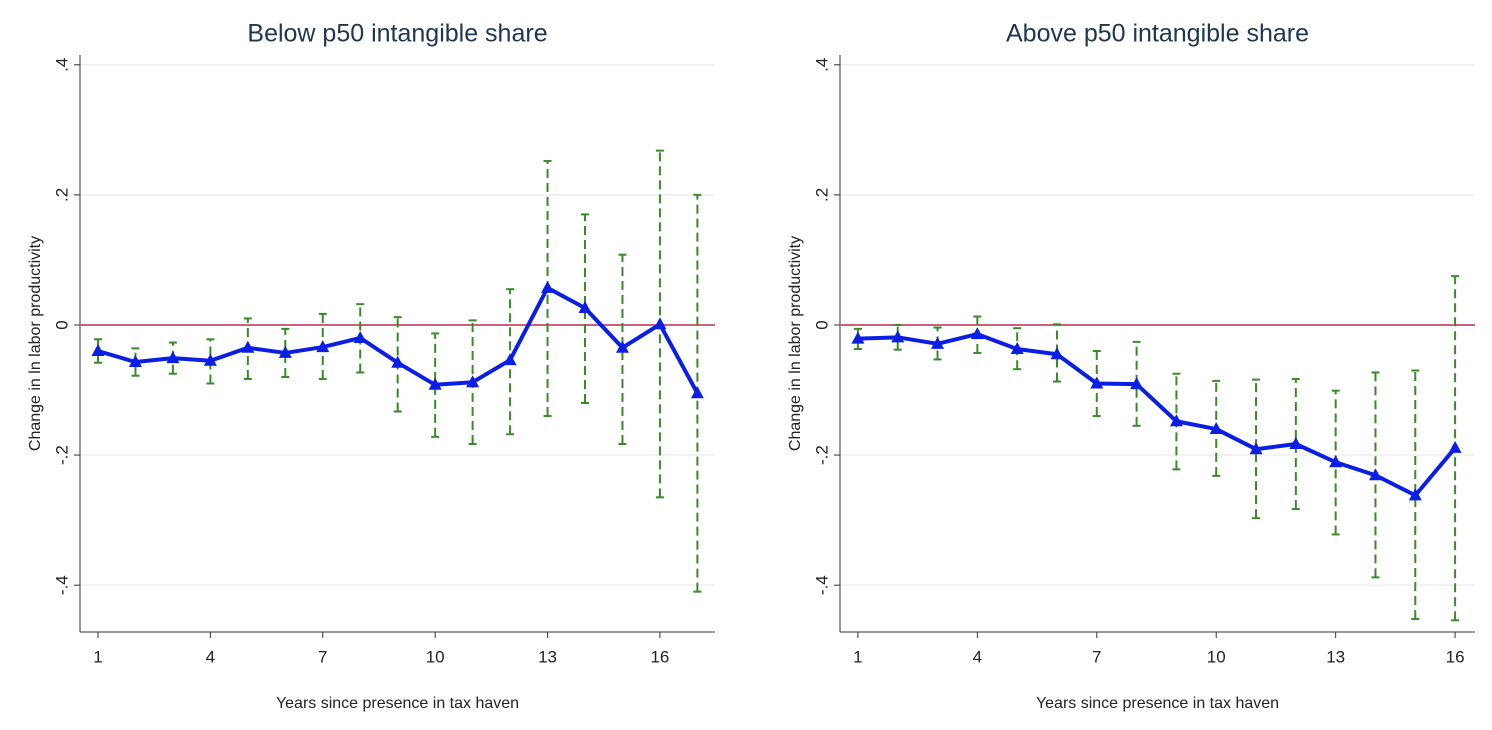 This screenshot has height=730, width=1492. What do you see at coordinates (1157, 415) in the screenshot?
I see `data-line` at bounding box center [1157, 415].